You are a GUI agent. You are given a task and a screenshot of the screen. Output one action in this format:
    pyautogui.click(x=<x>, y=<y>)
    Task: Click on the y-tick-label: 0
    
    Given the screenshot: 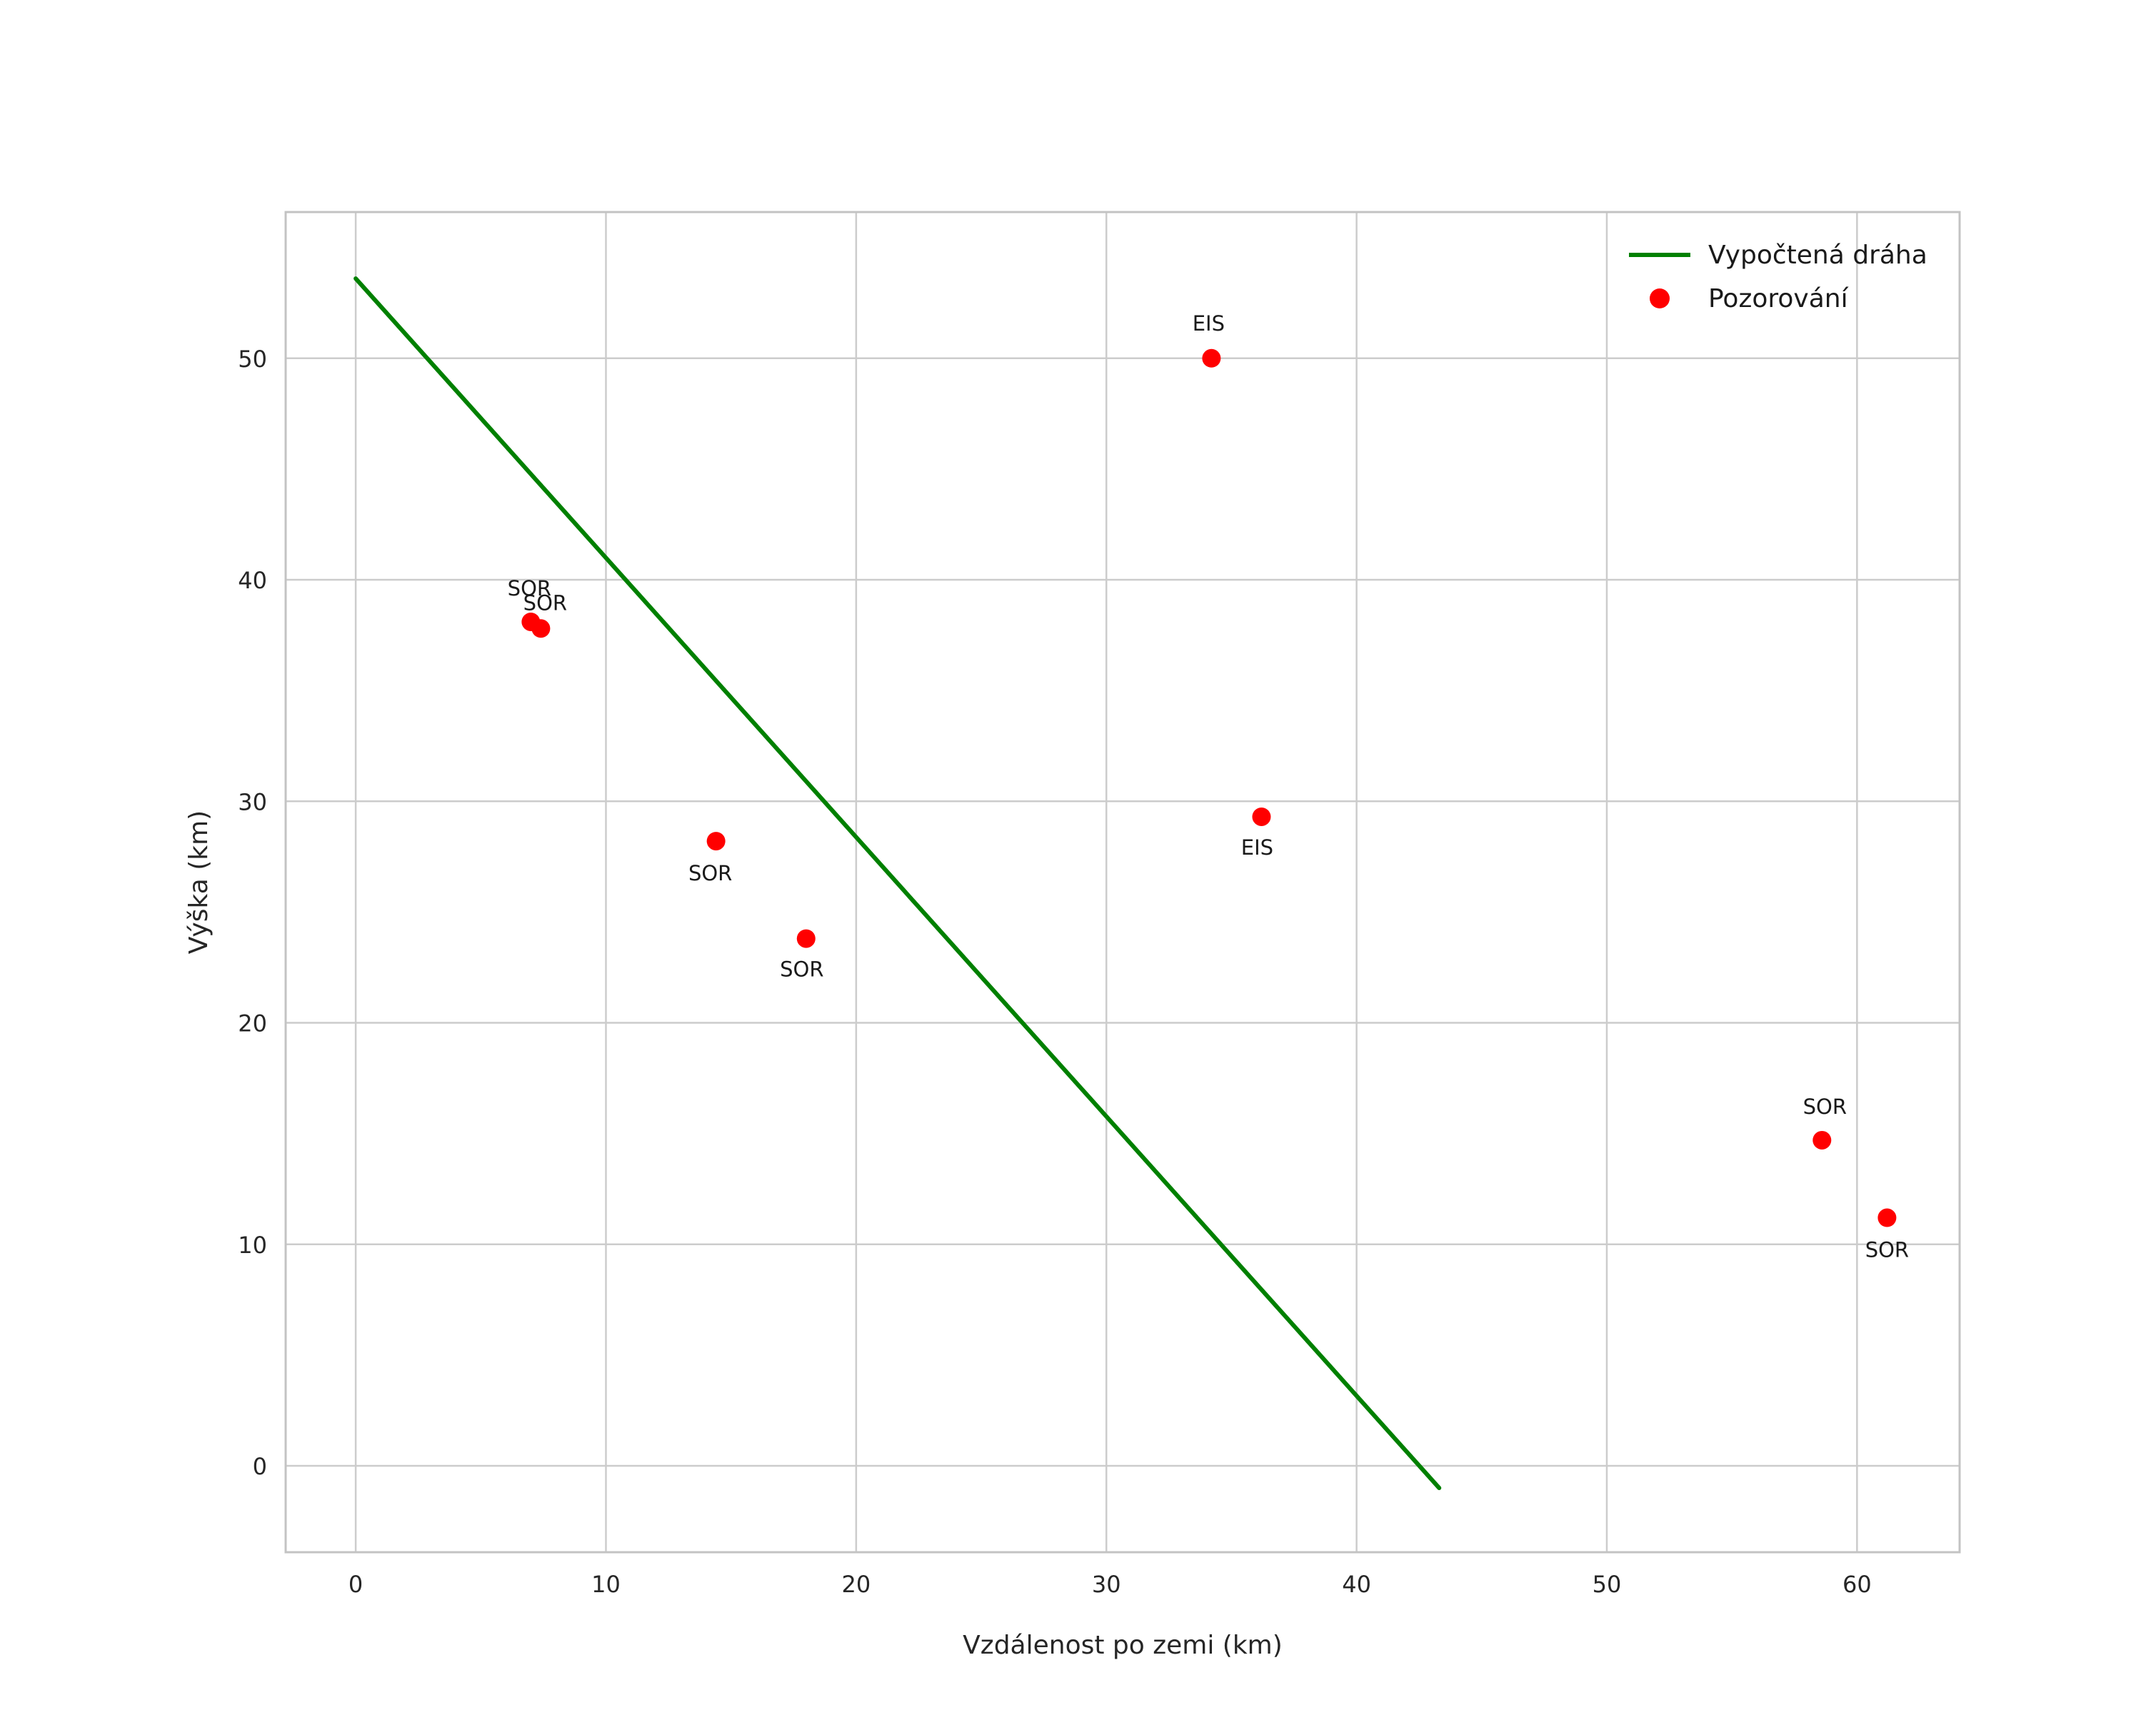 What is the action you would take?
    pyautogui.click(x=260, y=1466)
    